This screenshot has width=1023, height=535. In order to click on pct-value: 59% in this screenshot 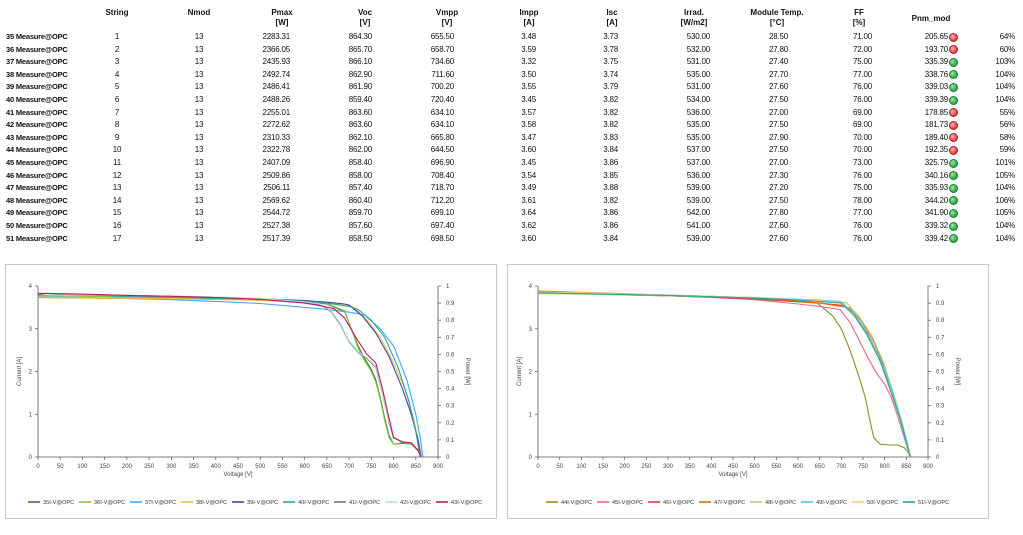, I will do `click(1007, 150)`.